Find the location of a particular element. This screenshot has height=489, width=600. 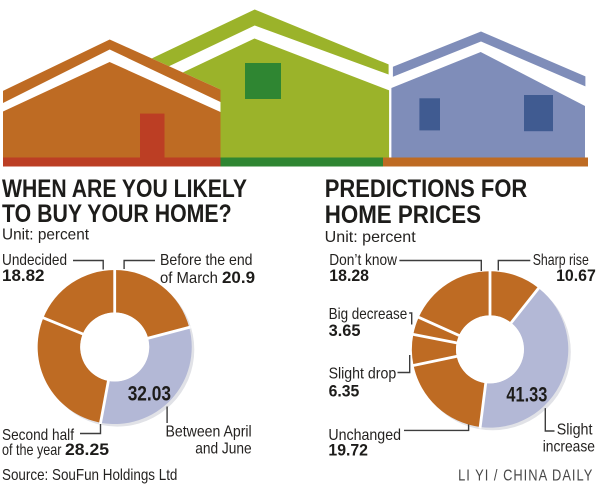

svg-text: 10.67 is located at coordinates (576, 275).